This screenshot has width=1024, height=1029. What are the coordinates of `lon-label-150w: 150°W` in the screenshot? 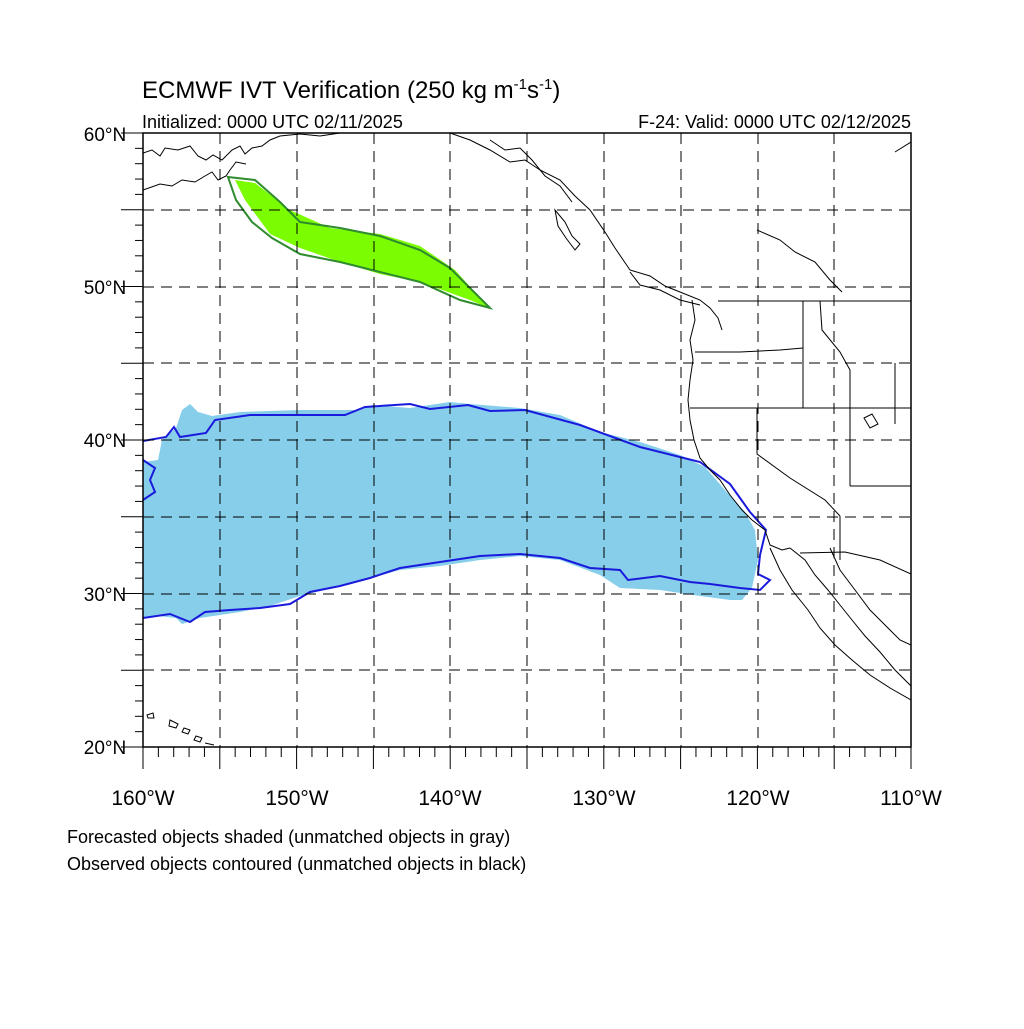 It's located at (296, 798).